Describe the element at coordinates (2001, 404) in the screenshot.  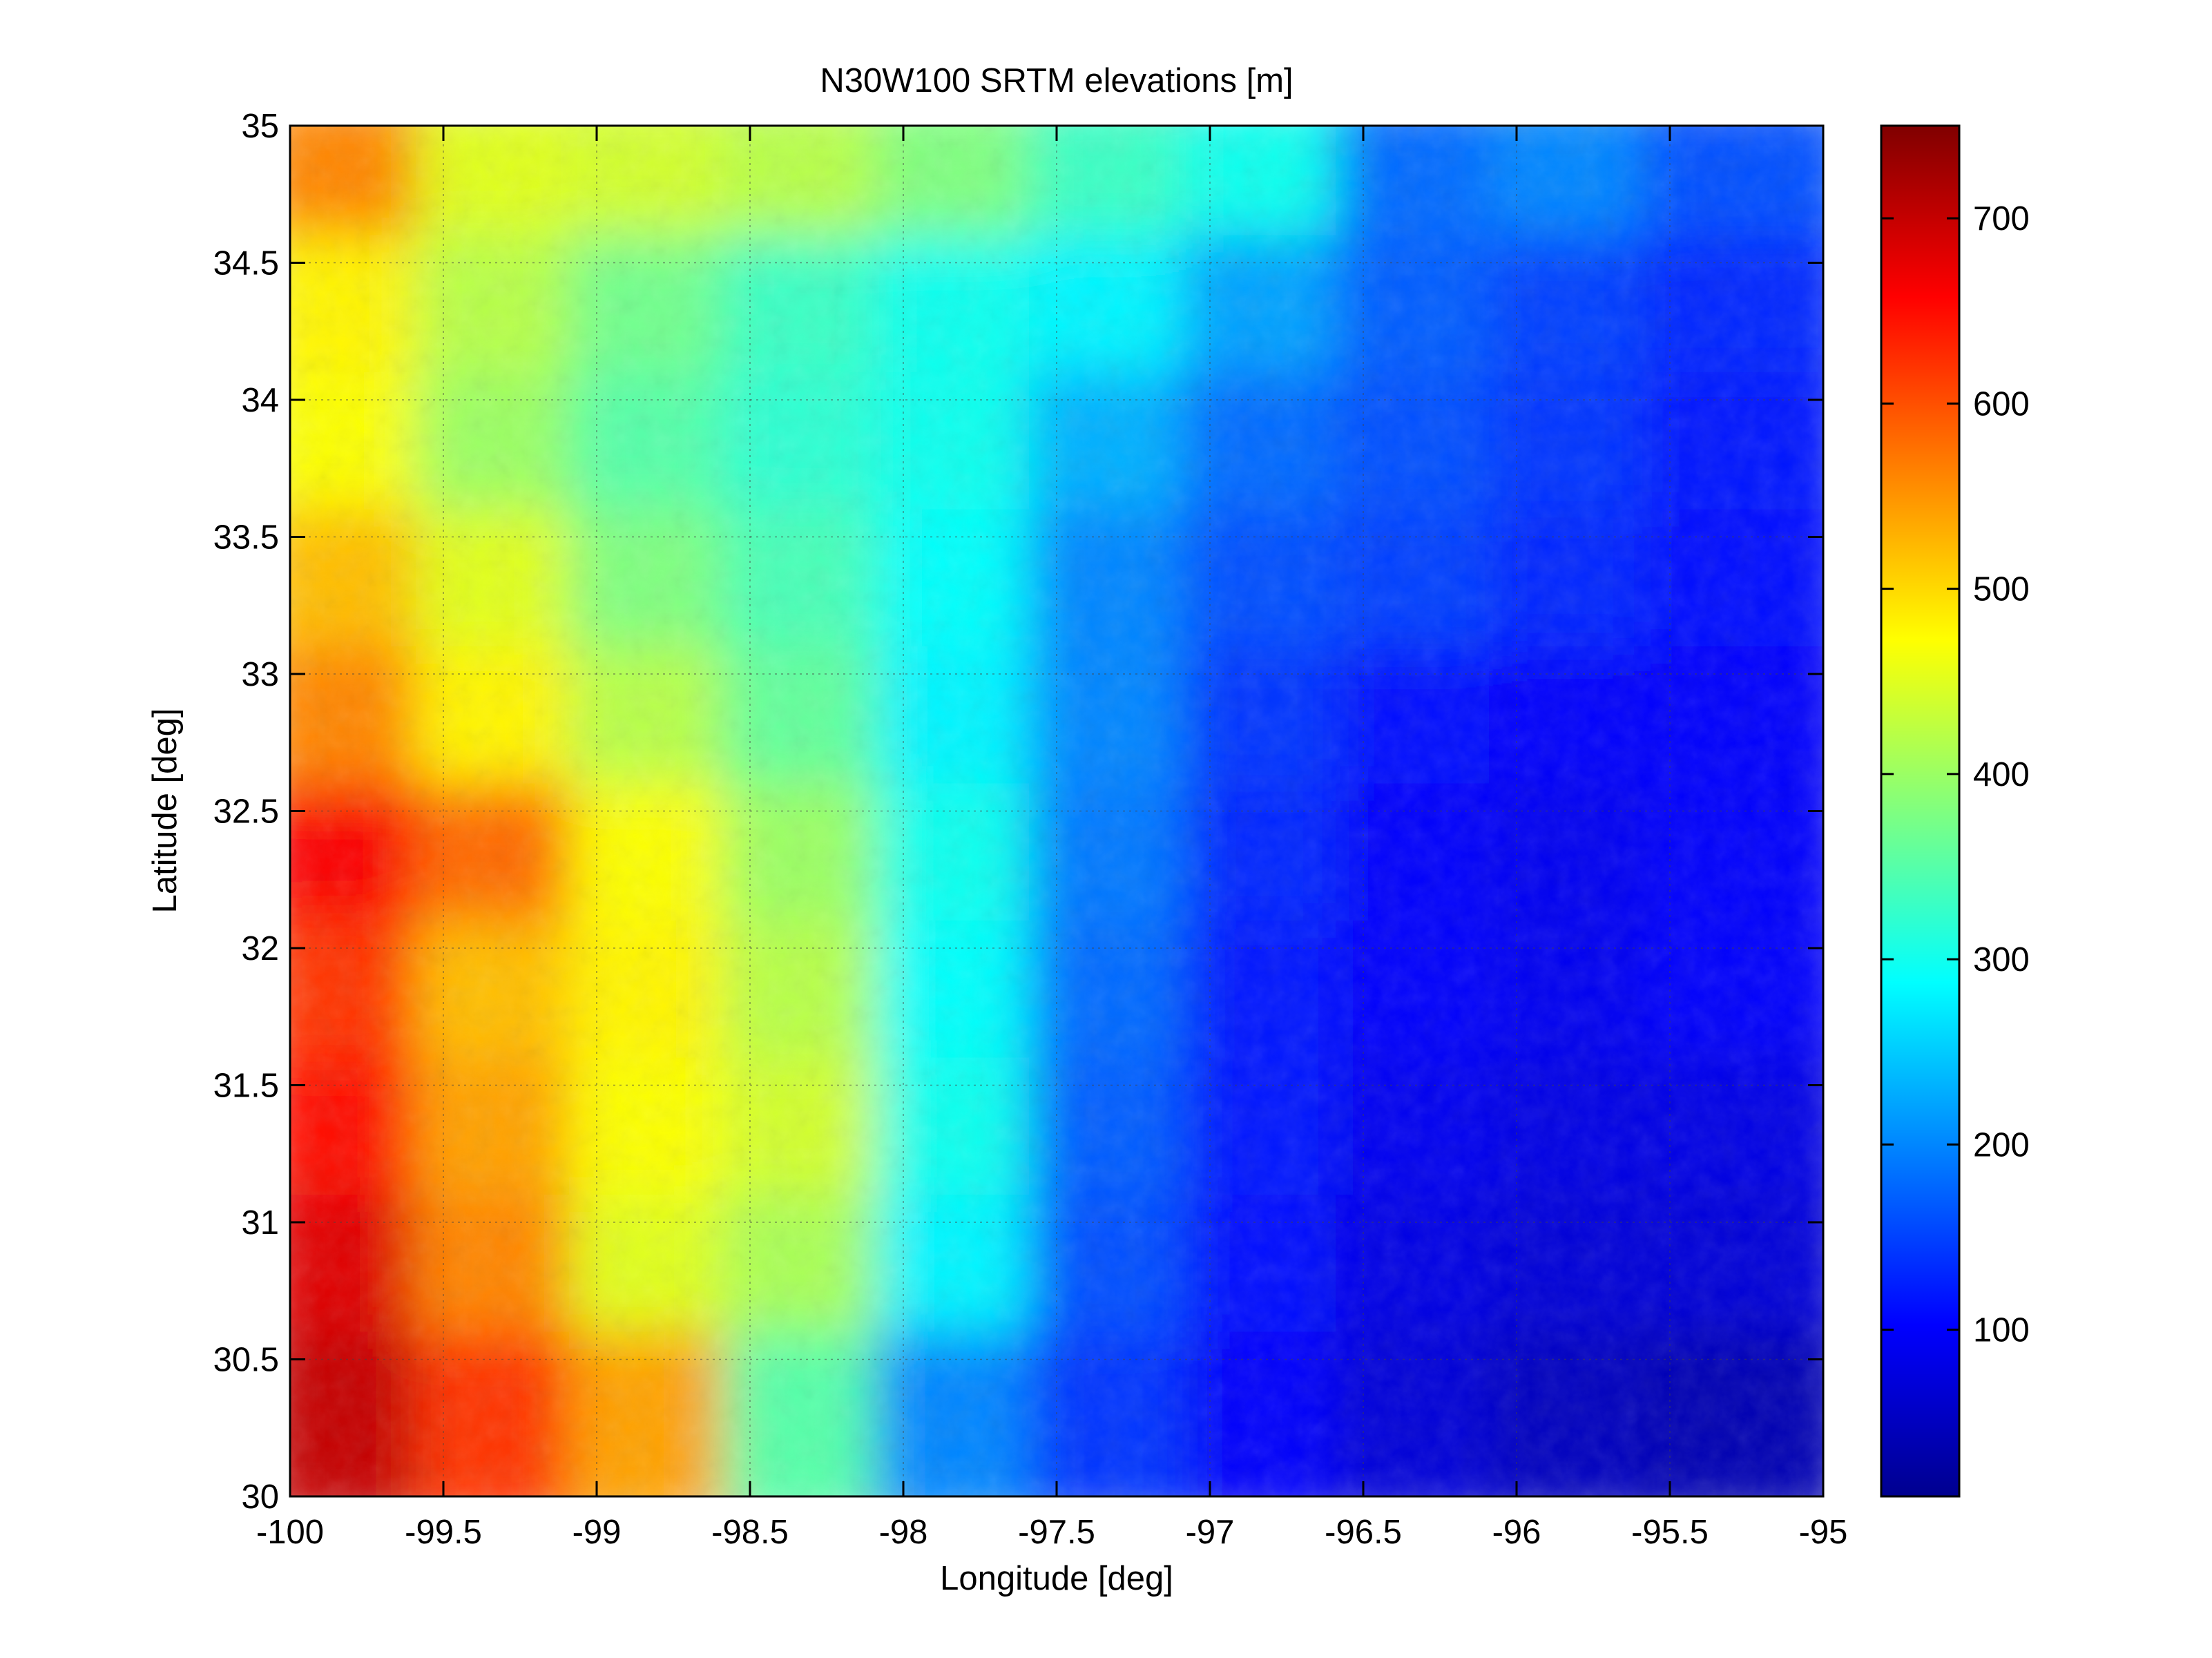
I see `colorbar-tick-label: 600` at that location.